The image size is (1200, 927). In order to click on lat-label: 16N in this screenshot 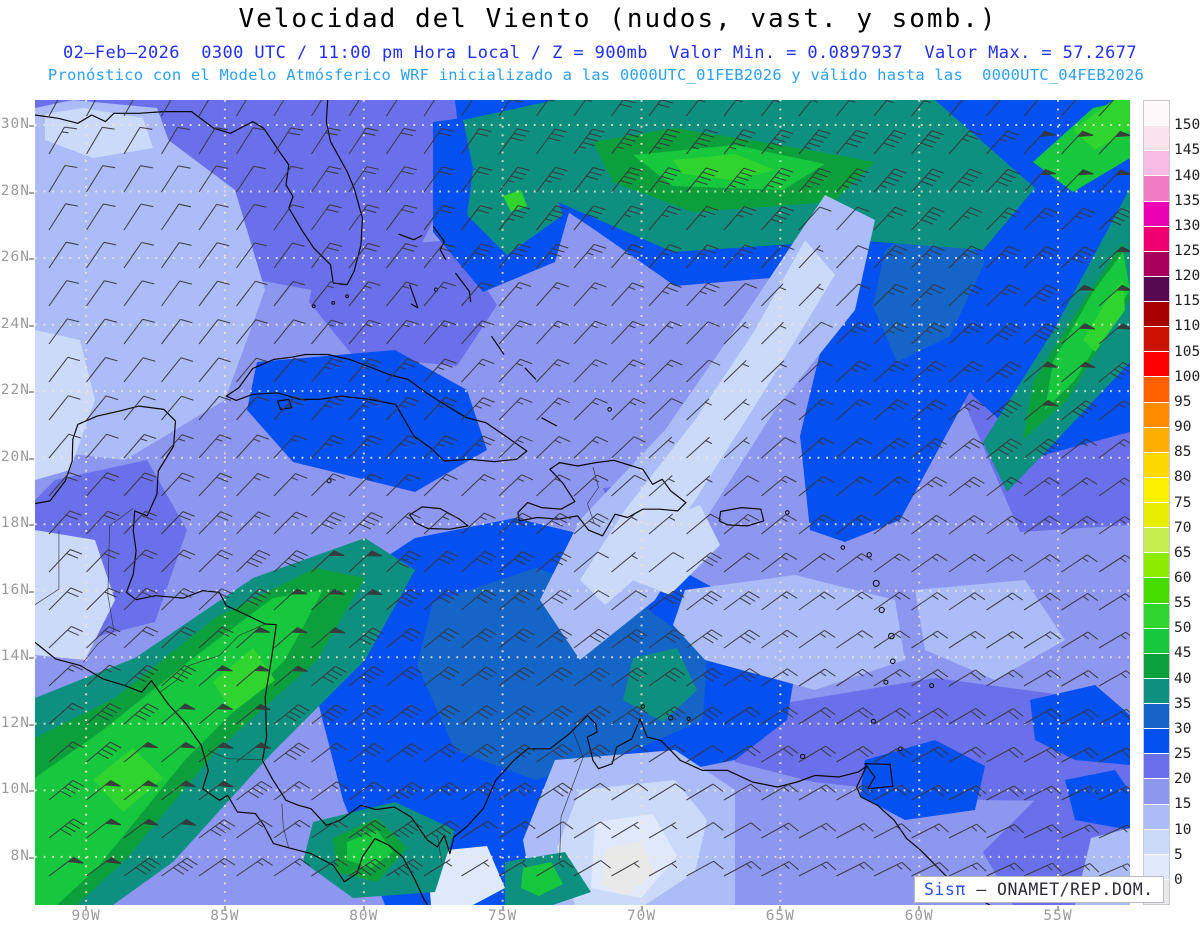, I will do `click(15, 589)`.